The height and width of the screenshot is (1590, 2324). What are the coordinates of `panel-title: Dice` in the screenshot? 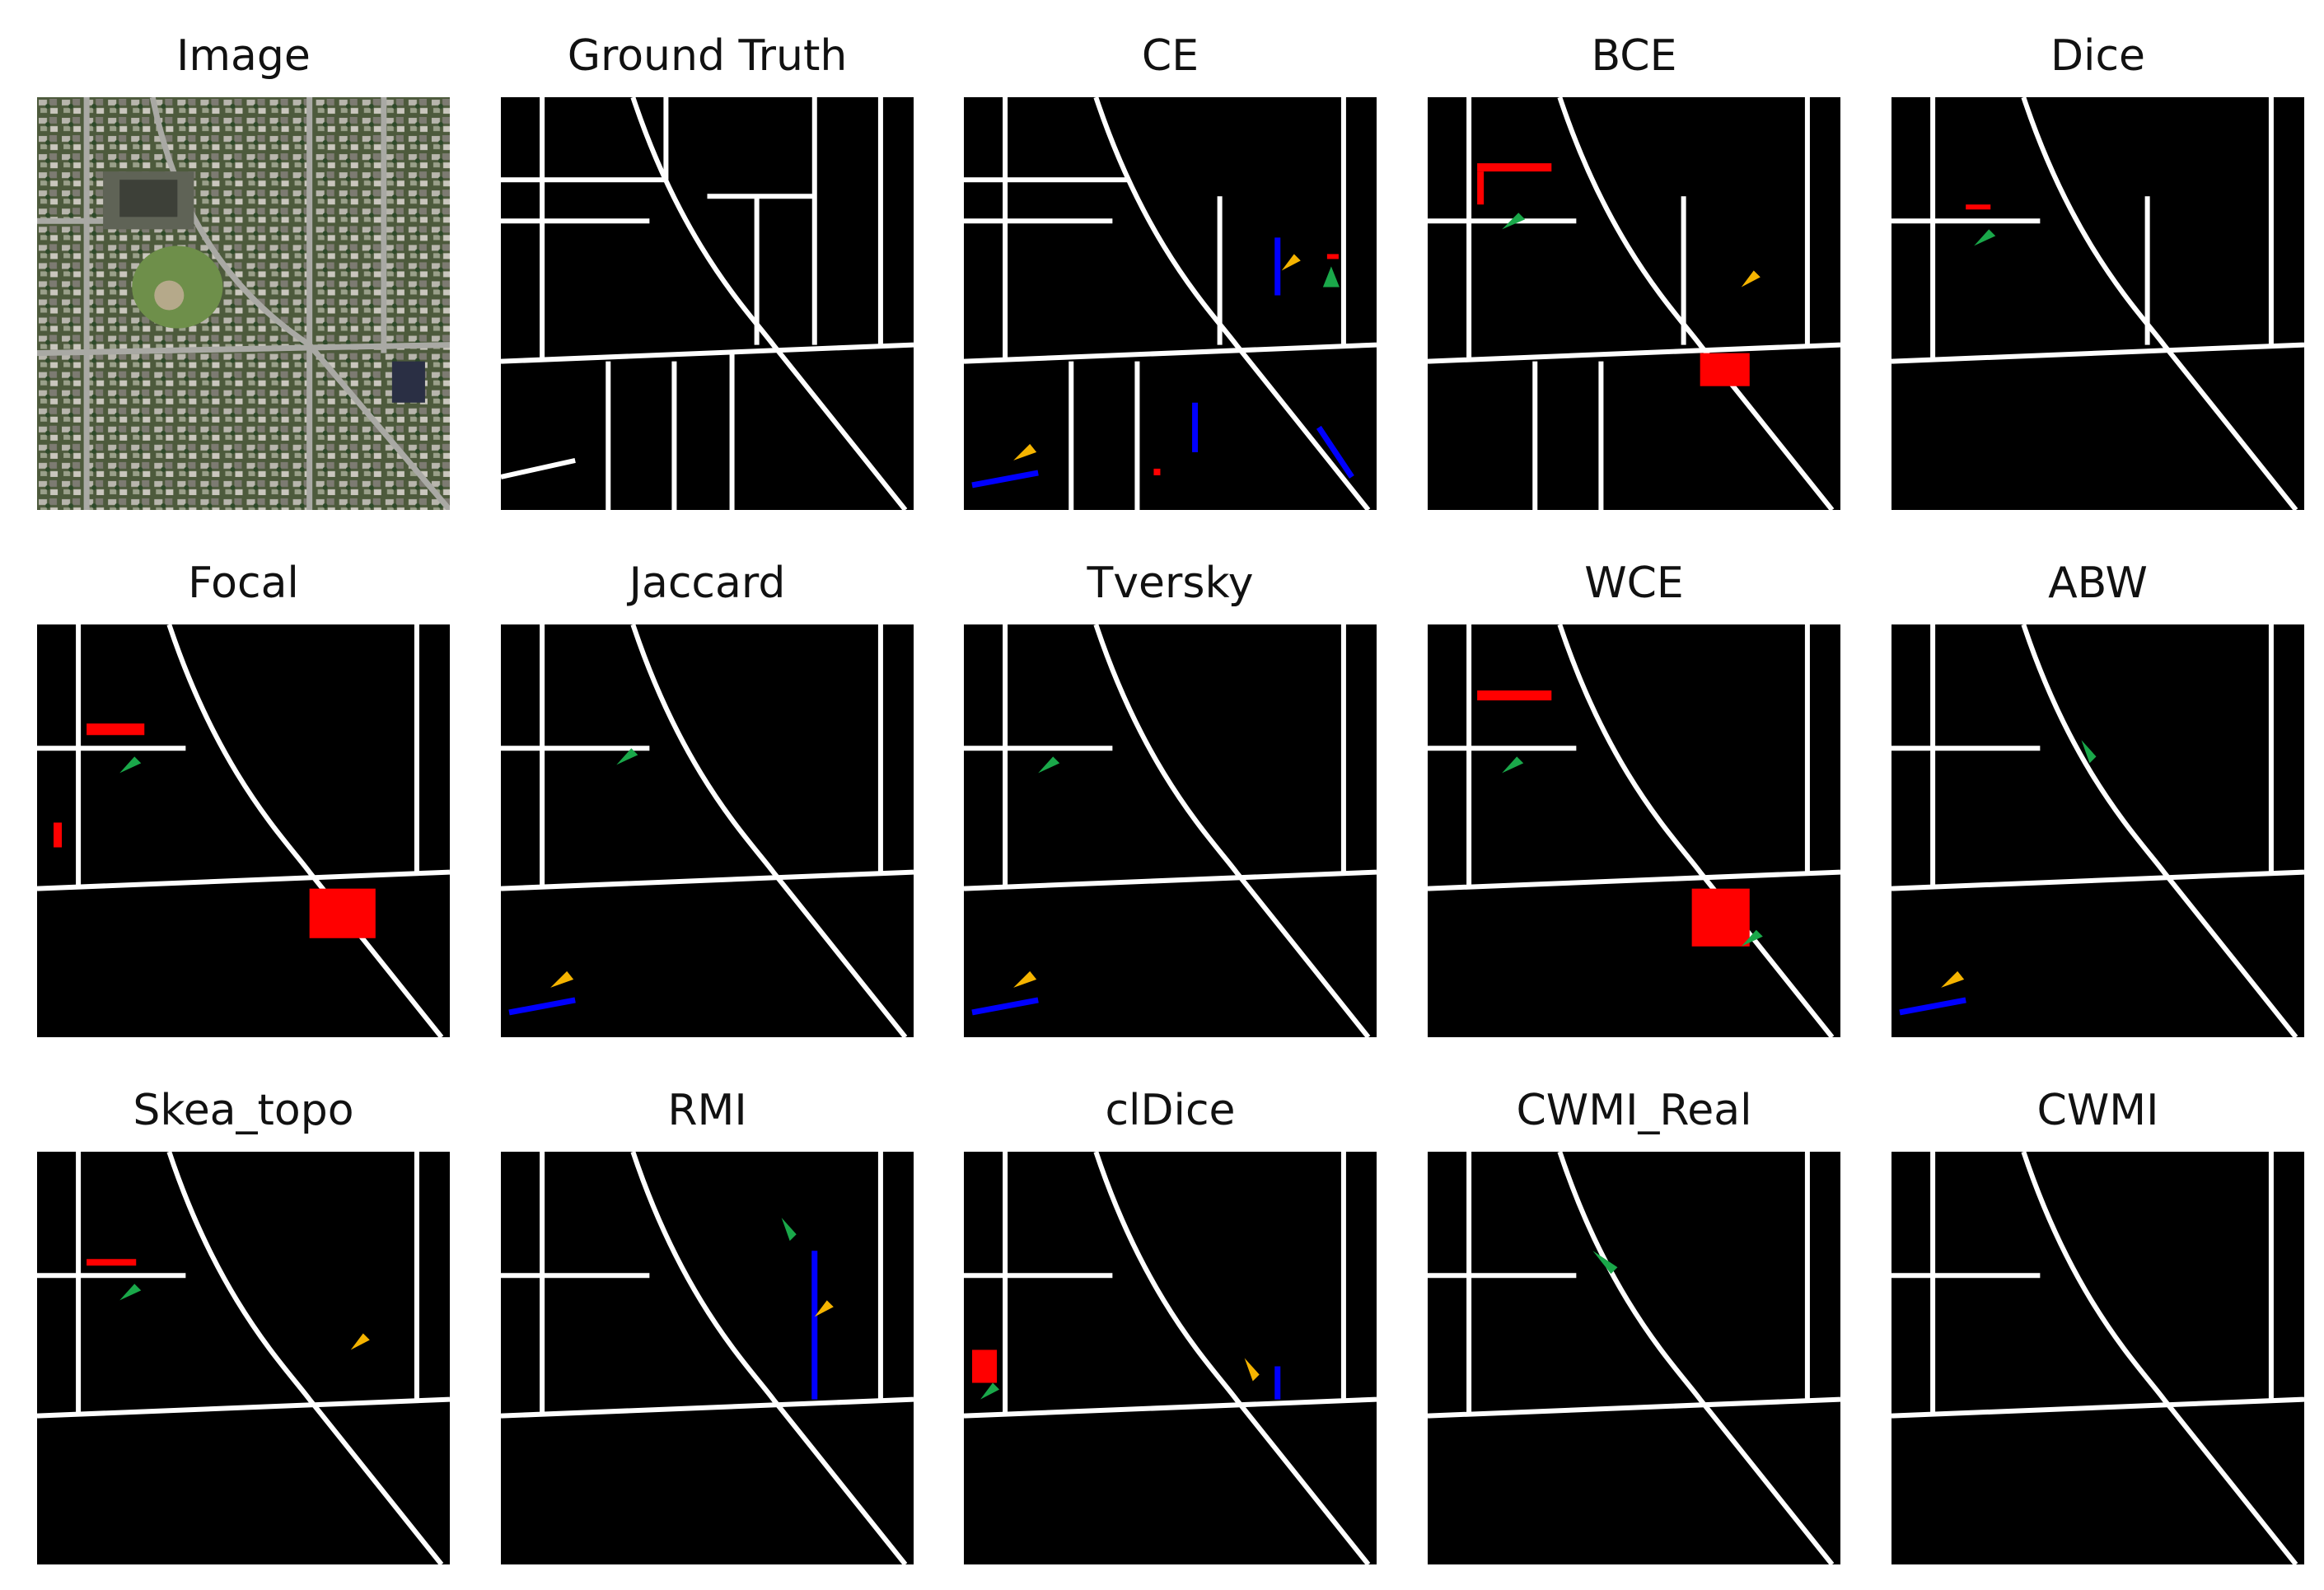 It's located at (2097, 56).